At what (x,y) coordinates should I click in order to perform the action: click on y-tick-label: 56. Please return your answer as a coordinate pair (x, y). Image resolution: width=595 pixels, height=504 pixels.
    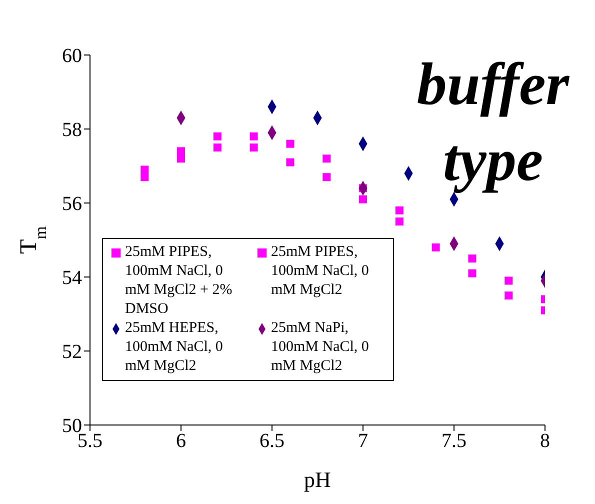
    Looking at the image, I should click on (72, 204).